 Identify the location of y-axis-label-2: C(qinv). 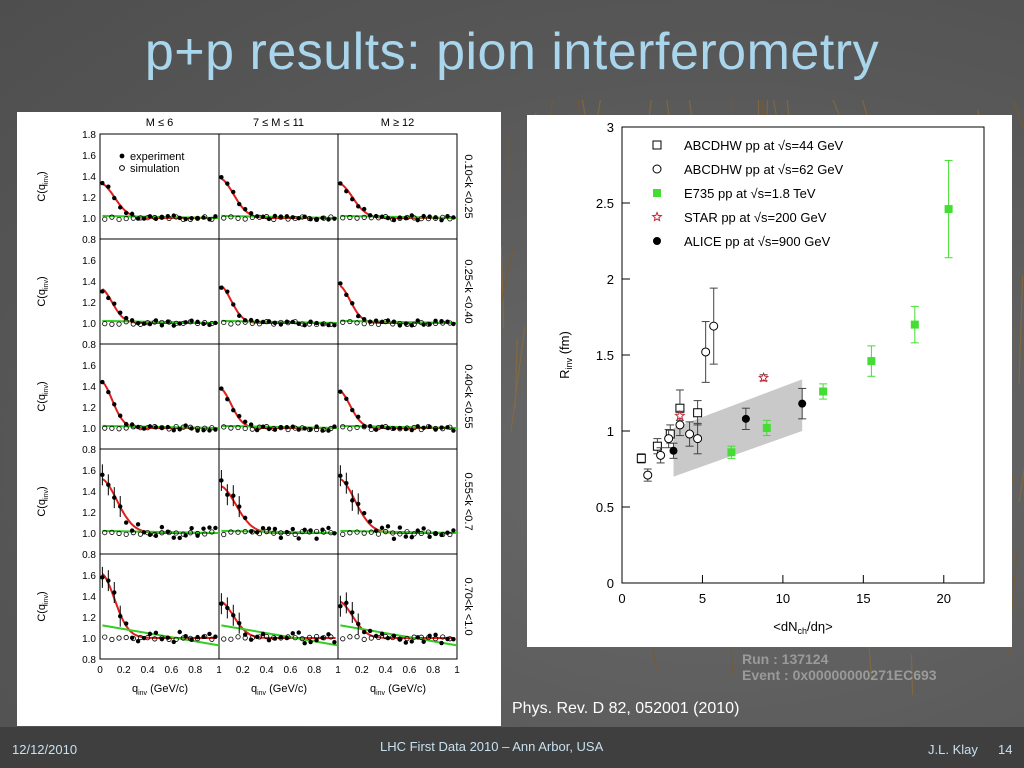
(43, 396).